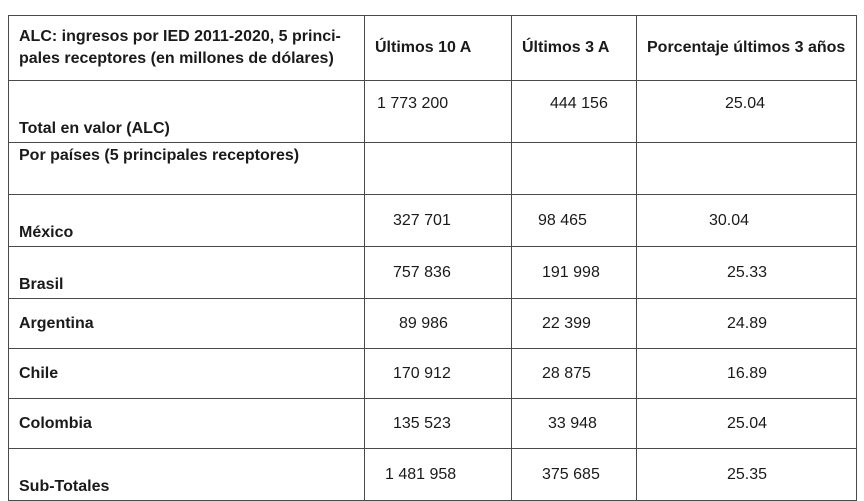 This screenshot has width=864, height=501. I want to click on header-last10: Últimos 10 A, so click(438, 48).